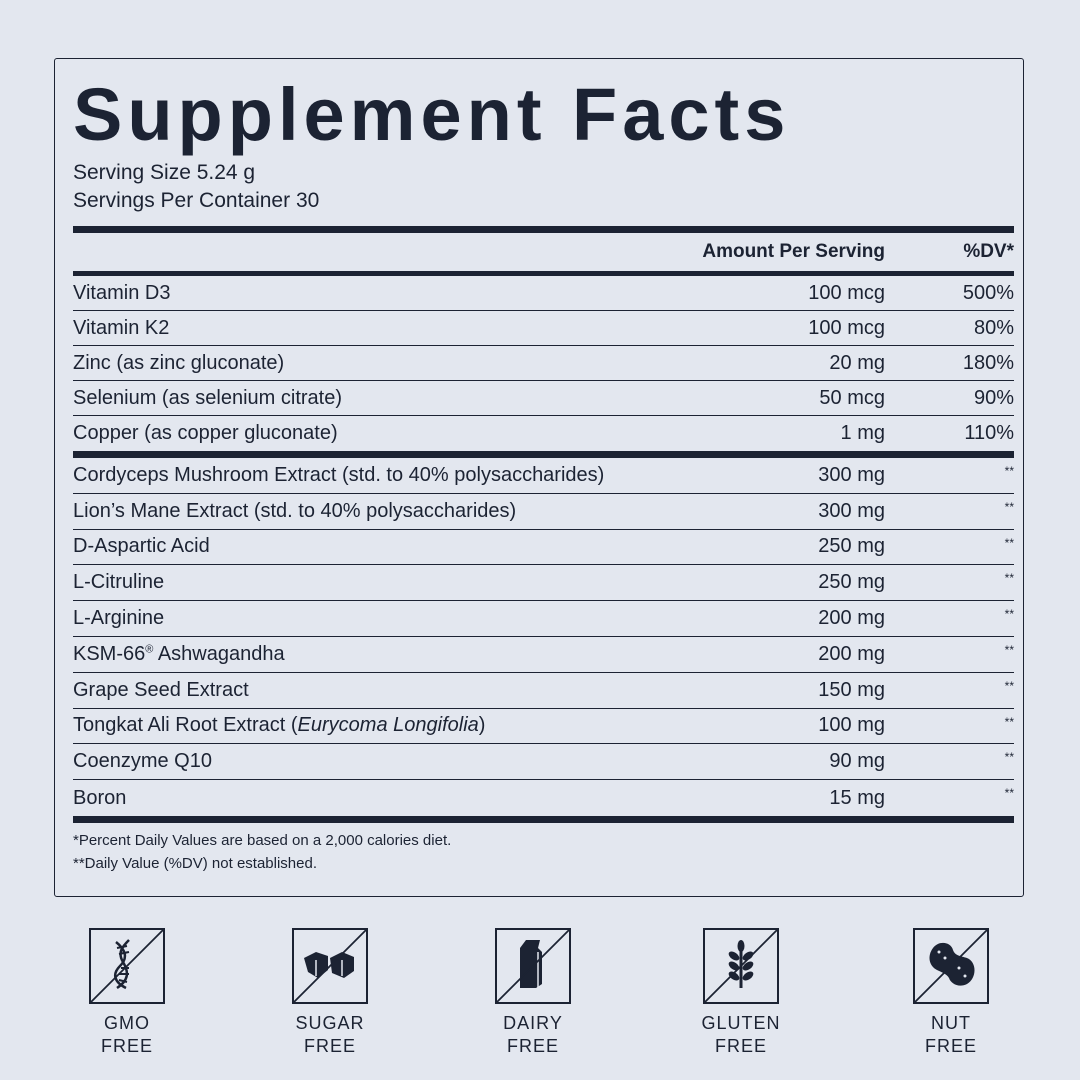 The width and height of the screenshot is (1080, 1080). What do you see at coordinates (379, 363) in the screenshot?
I see `ingredient-name: Zinc (as zinc gluconate)` at bounding box center [379, 363].